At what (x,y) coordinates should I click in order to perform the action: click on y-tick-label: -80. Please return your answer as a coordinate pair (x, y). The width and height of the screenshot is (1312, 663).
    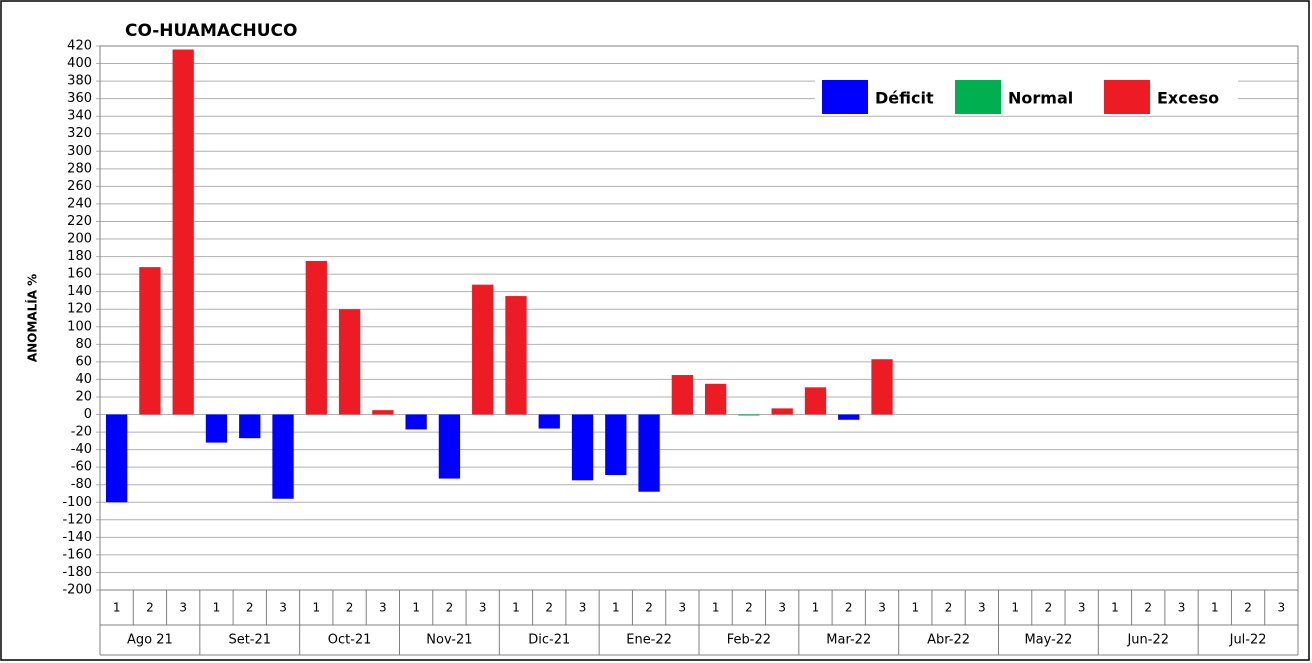
    Looking at the image, I should click on (81, 484).